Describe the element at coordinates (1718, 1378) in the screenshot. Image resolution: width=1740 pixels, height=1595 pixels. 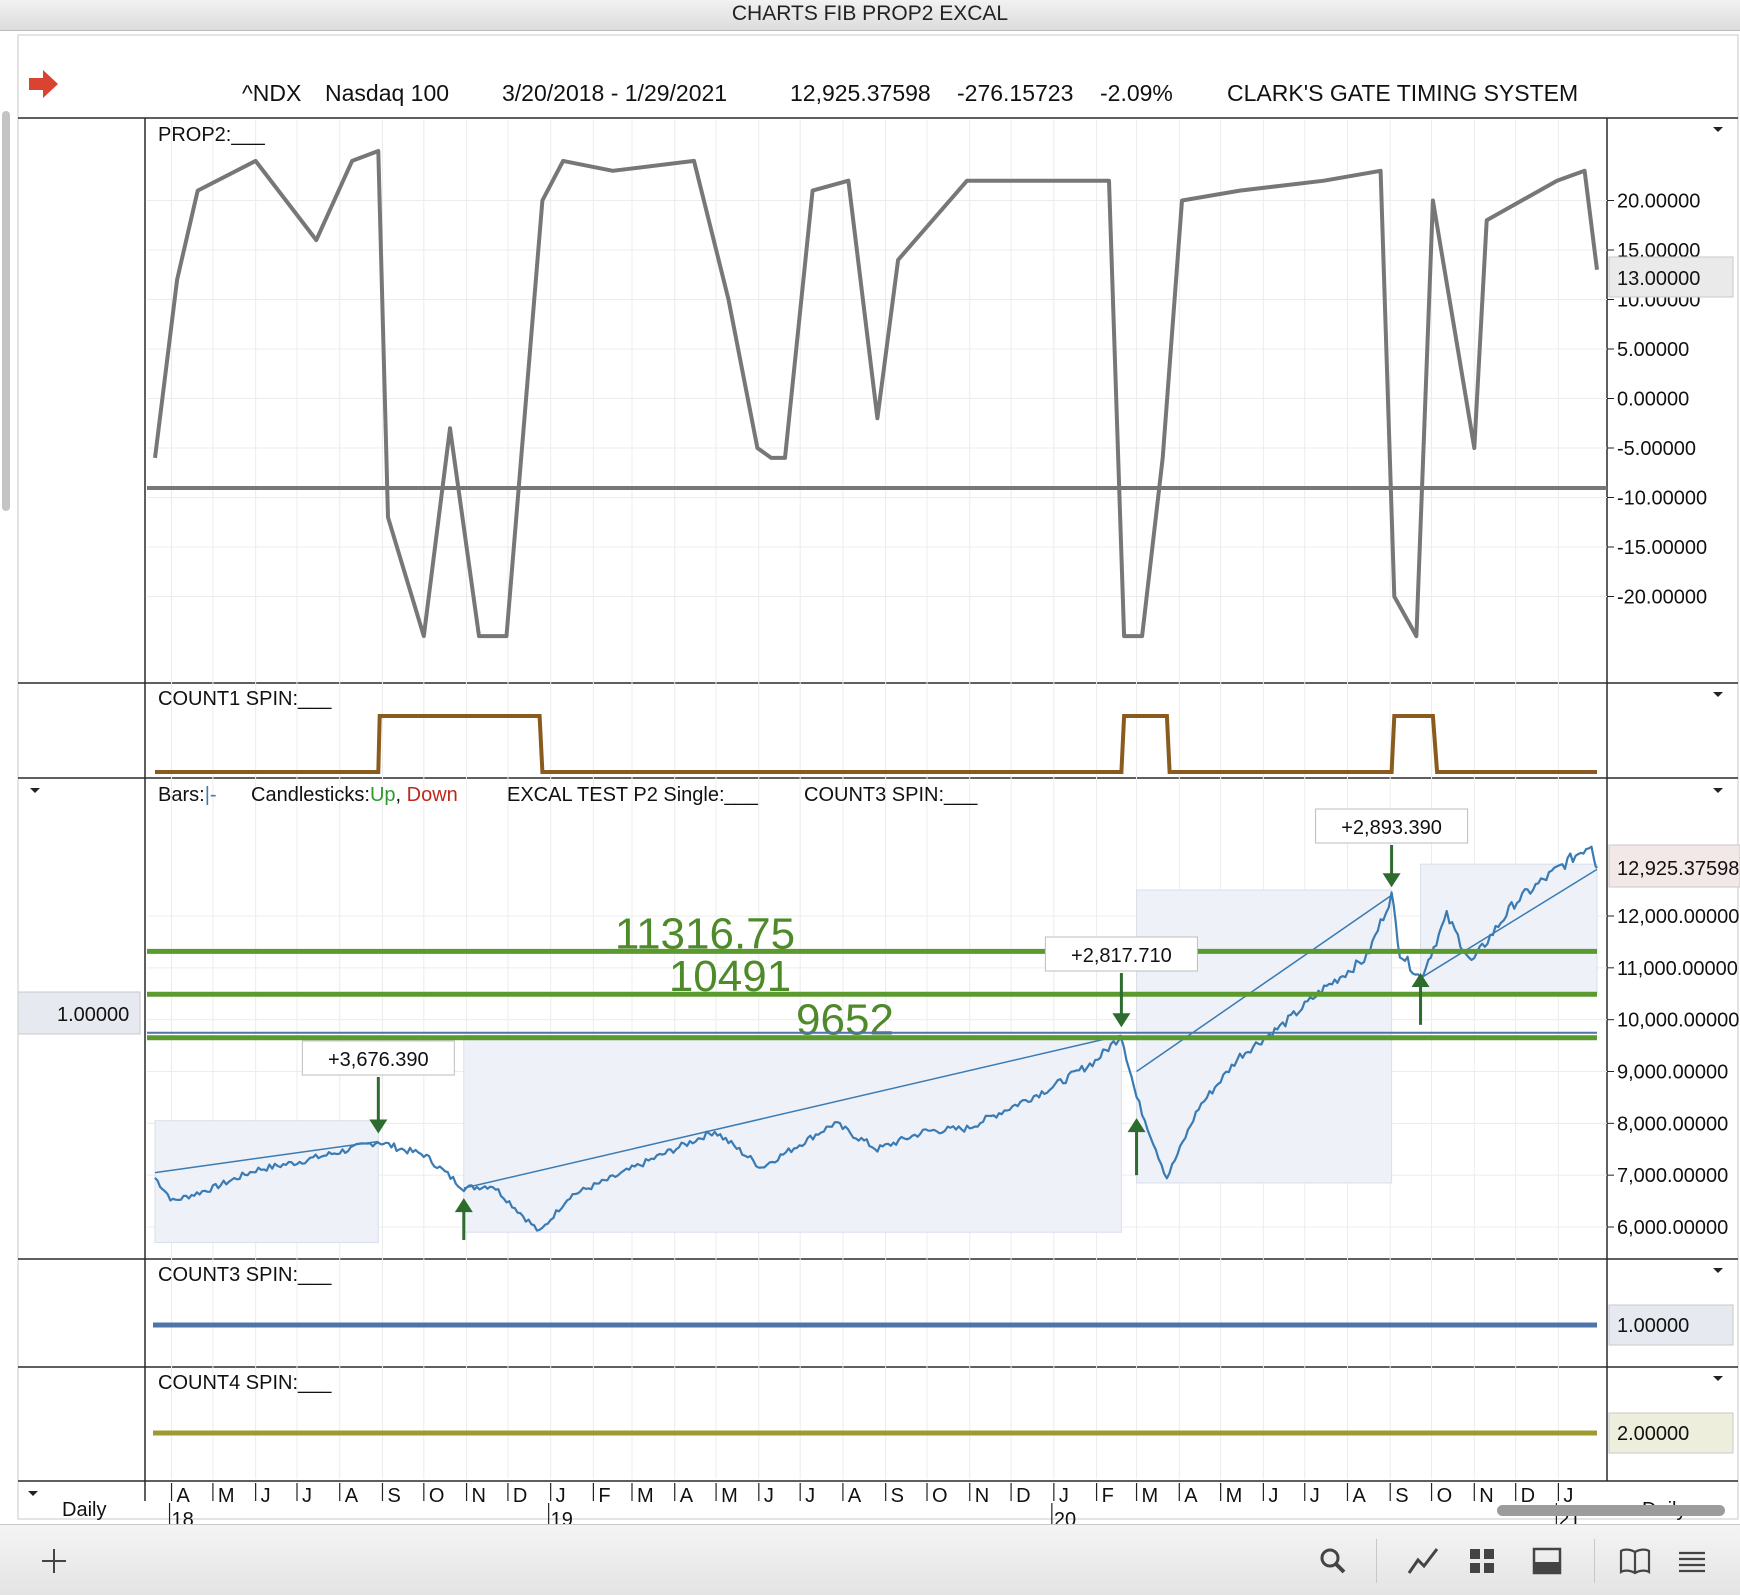
I see `count4-menu-chevron-icon` at that location.